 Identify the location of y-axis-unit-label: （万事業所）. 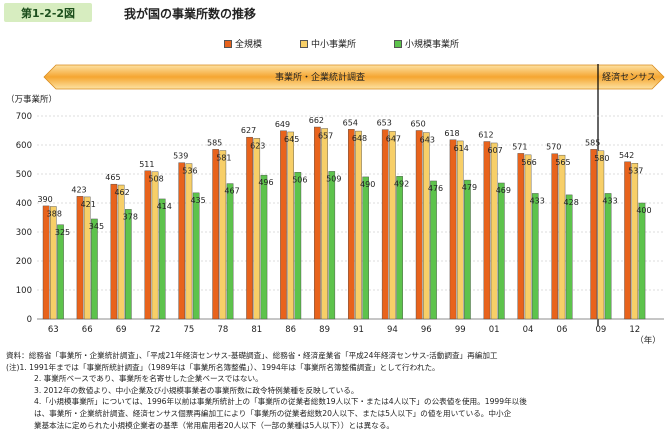
(31, 99).